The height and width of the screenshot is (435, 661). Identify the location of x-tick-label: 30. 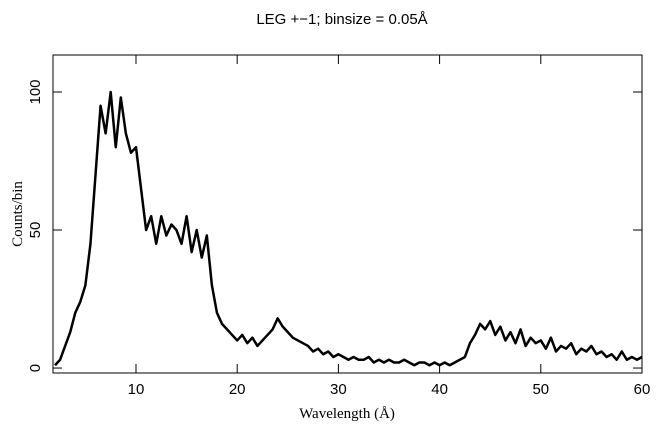
(338, 389).